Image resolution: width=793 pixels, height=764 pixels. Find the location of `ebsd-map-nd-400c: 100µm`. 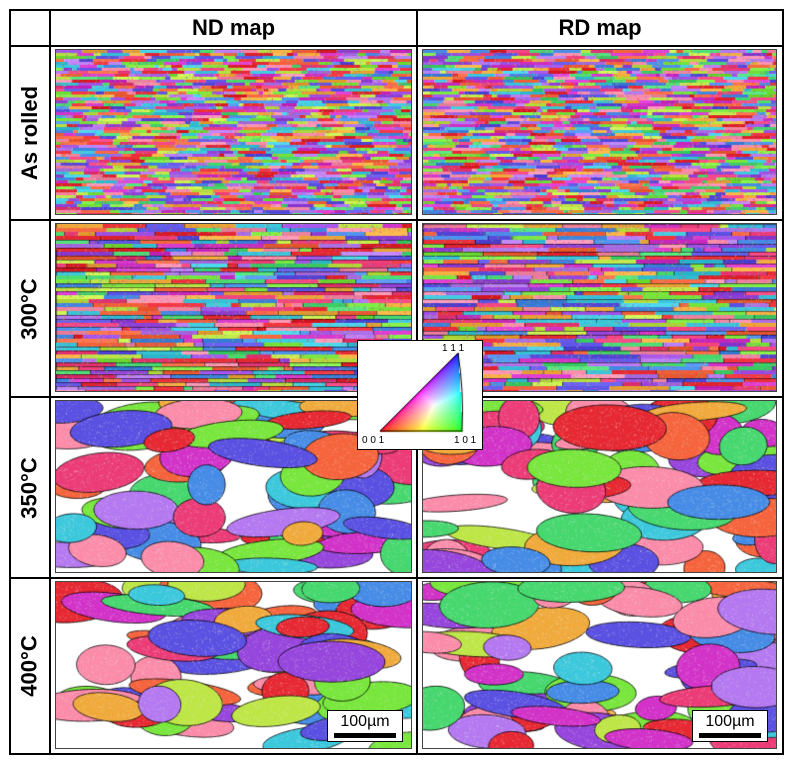

ebsd-map-nd-400c: 100µm is located at coordinates (233, 665).